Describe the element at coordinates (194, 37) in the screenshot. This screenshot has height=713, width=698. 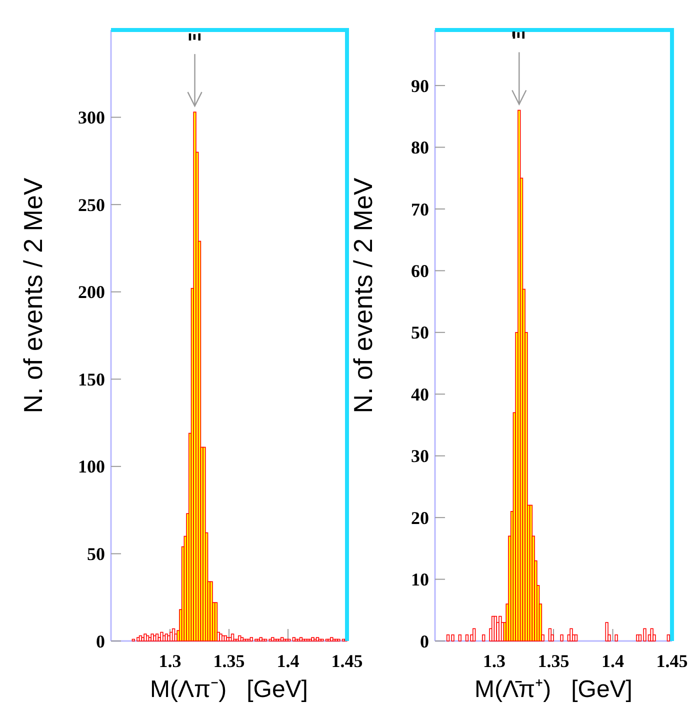
I see `annotation: Ξ` at that location.